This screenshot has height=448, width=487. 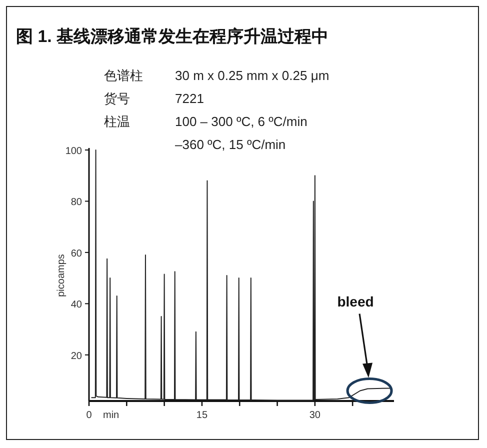 What do you see at coordinates (172, 36) in the screenshot?
I see `chart-title: 图 1. 基线漂移通常发生在程序升温过程中` at bounding box center [172, 36].